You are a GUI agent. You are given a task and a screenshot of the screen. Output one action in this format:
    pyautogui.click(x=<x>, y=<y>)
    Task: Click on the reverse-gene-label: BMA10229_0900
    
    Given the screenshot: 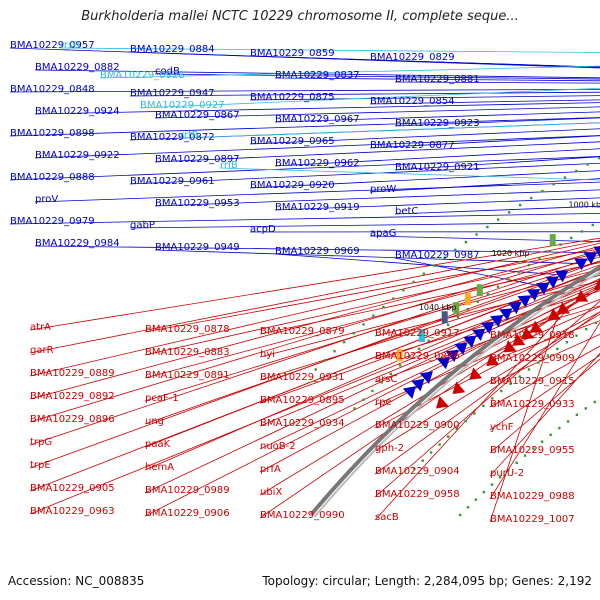 What is the action you would take?
    pyautogui.click(x=417, y=425)
    